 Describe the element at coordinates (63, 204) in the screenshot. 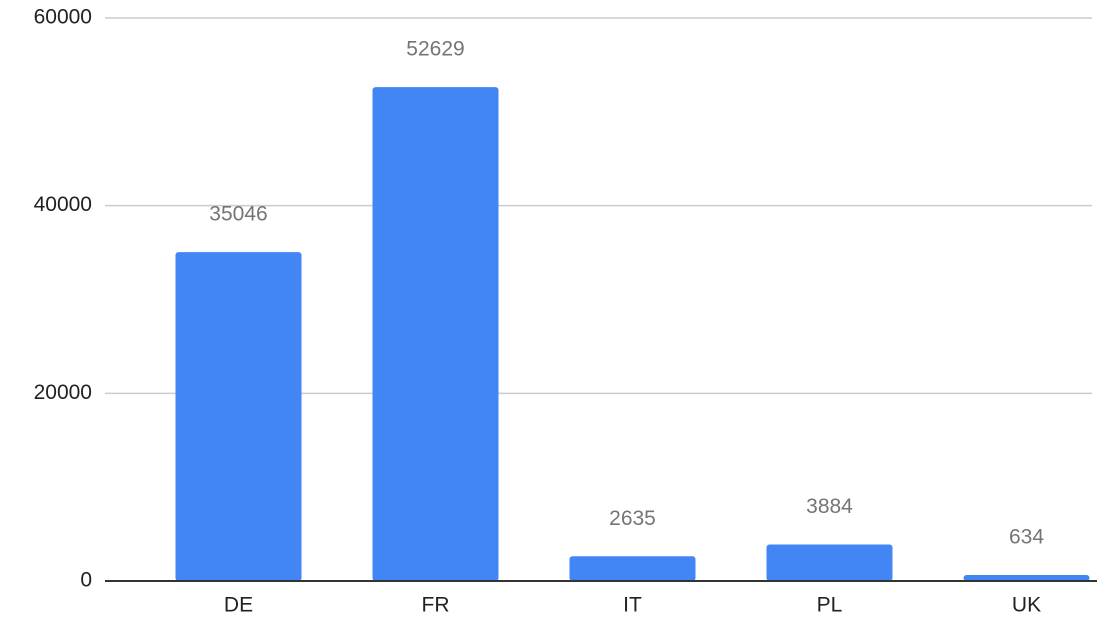

I see `y-tick-label: 40000` at that location.